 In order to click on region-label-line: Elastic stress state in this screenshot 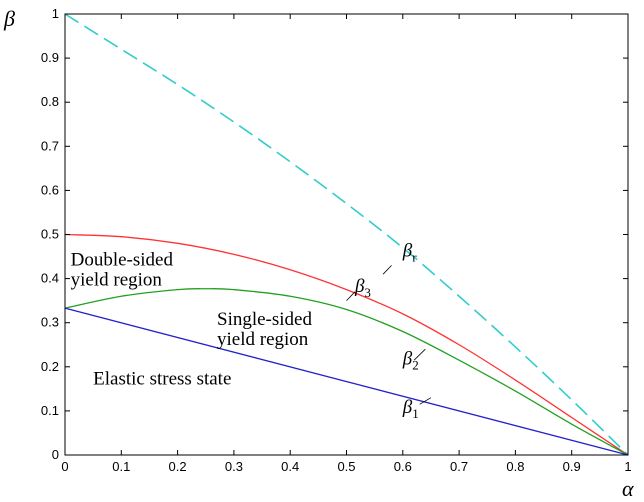, I will do `click(162, 378)`.